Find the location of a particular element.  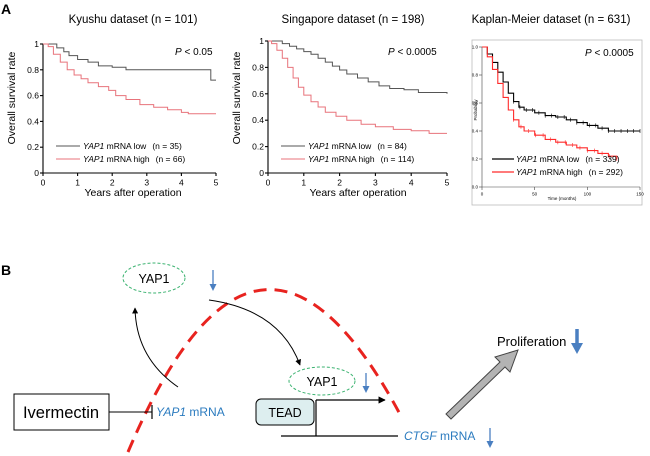

p-number: < 0.0005 is located at coordinates (416, 52).